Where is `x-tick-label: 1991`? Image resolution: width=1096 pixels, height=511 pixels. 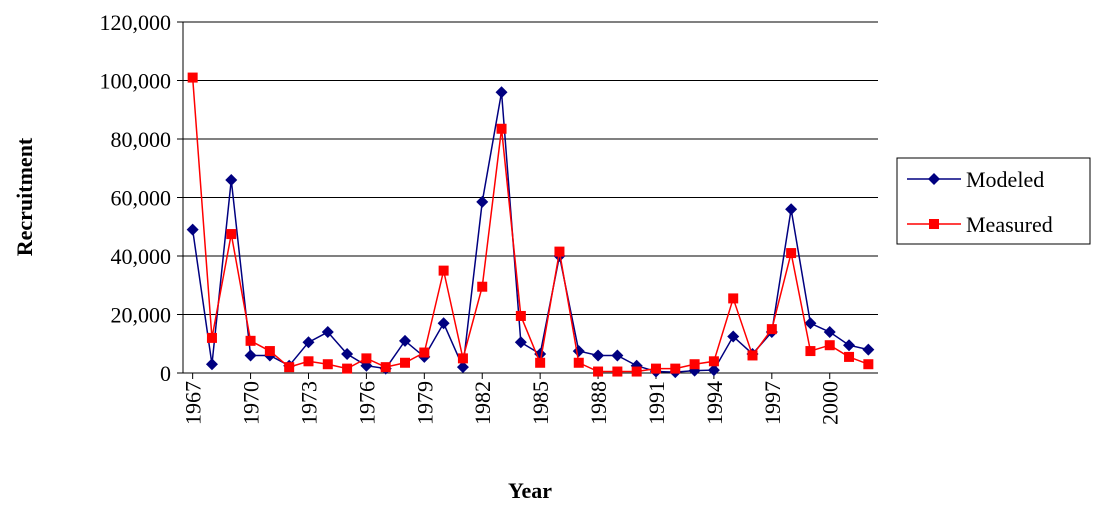
x-tick-label: 1991 is located at coordinates (656, 403).